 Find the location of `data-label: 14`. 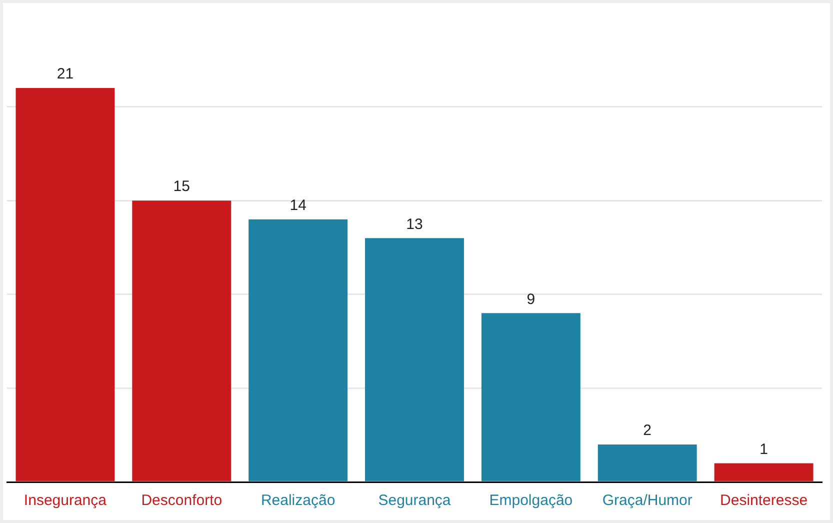

data-label: 14 is located at coordinates (298, 205).